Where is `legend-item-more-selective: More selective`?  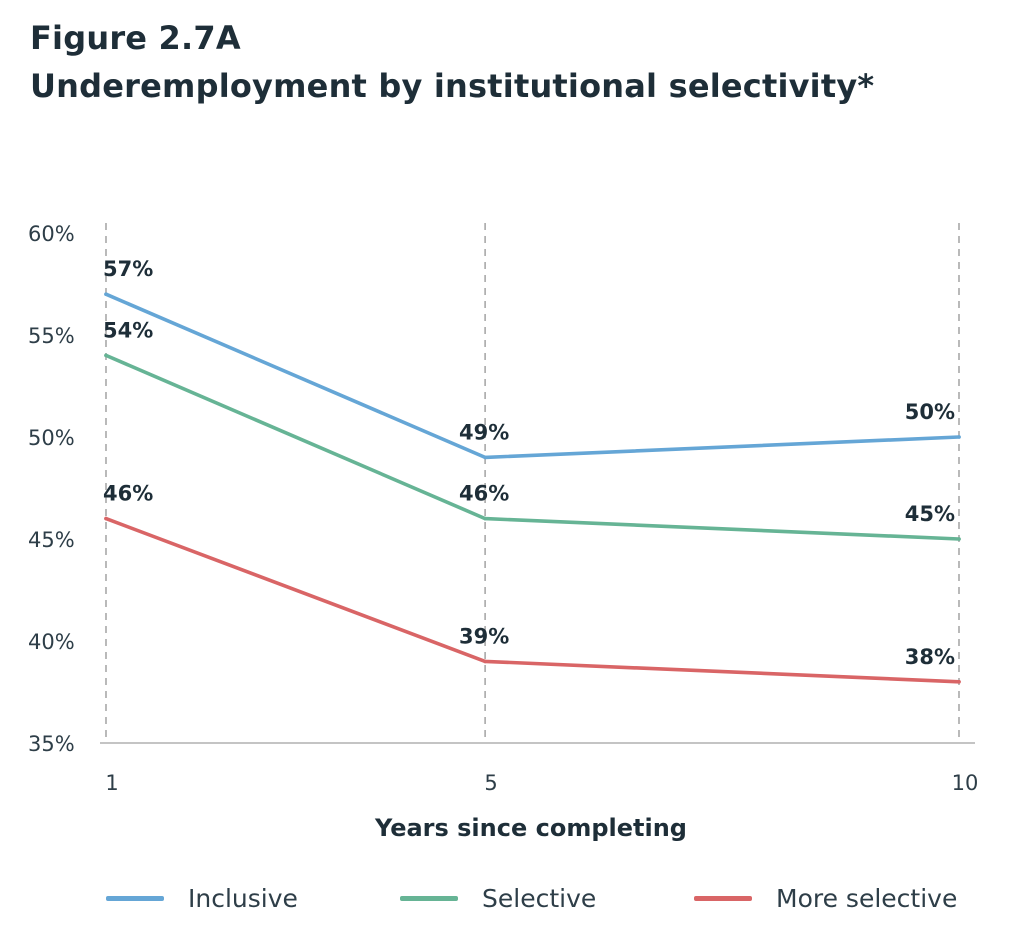 legend-item-more-selective: More selective is located at coordinates (825, 898).